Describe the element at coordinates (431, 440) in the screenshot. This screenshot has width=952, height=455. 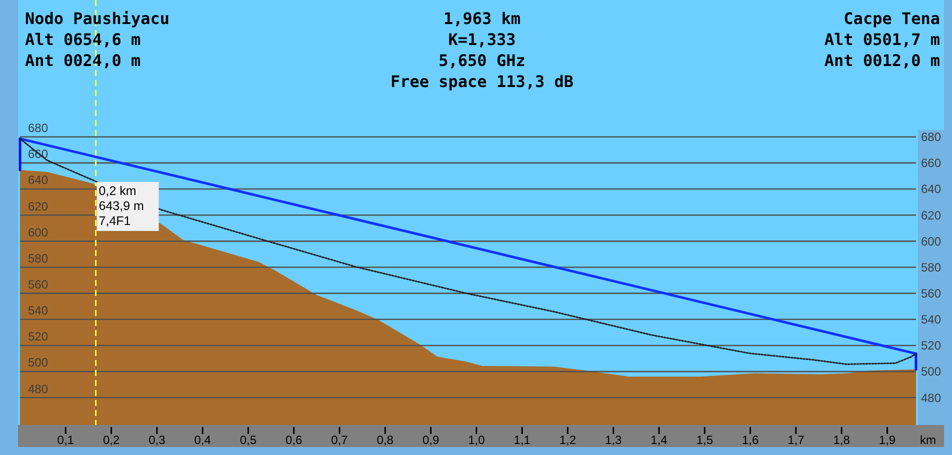
I see `x-tick-label: 0,9` at that location.